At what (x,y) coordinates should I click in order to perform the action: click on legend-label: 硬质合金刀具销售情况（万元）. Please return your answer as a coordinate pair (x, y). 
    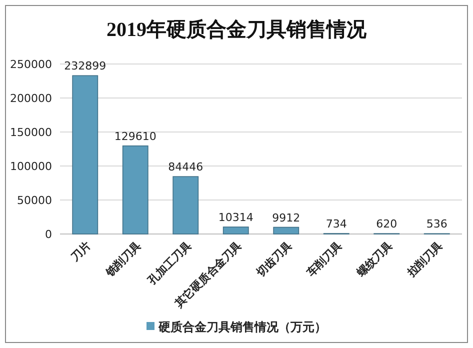
    Looking at the image, I should click on (242, 327).